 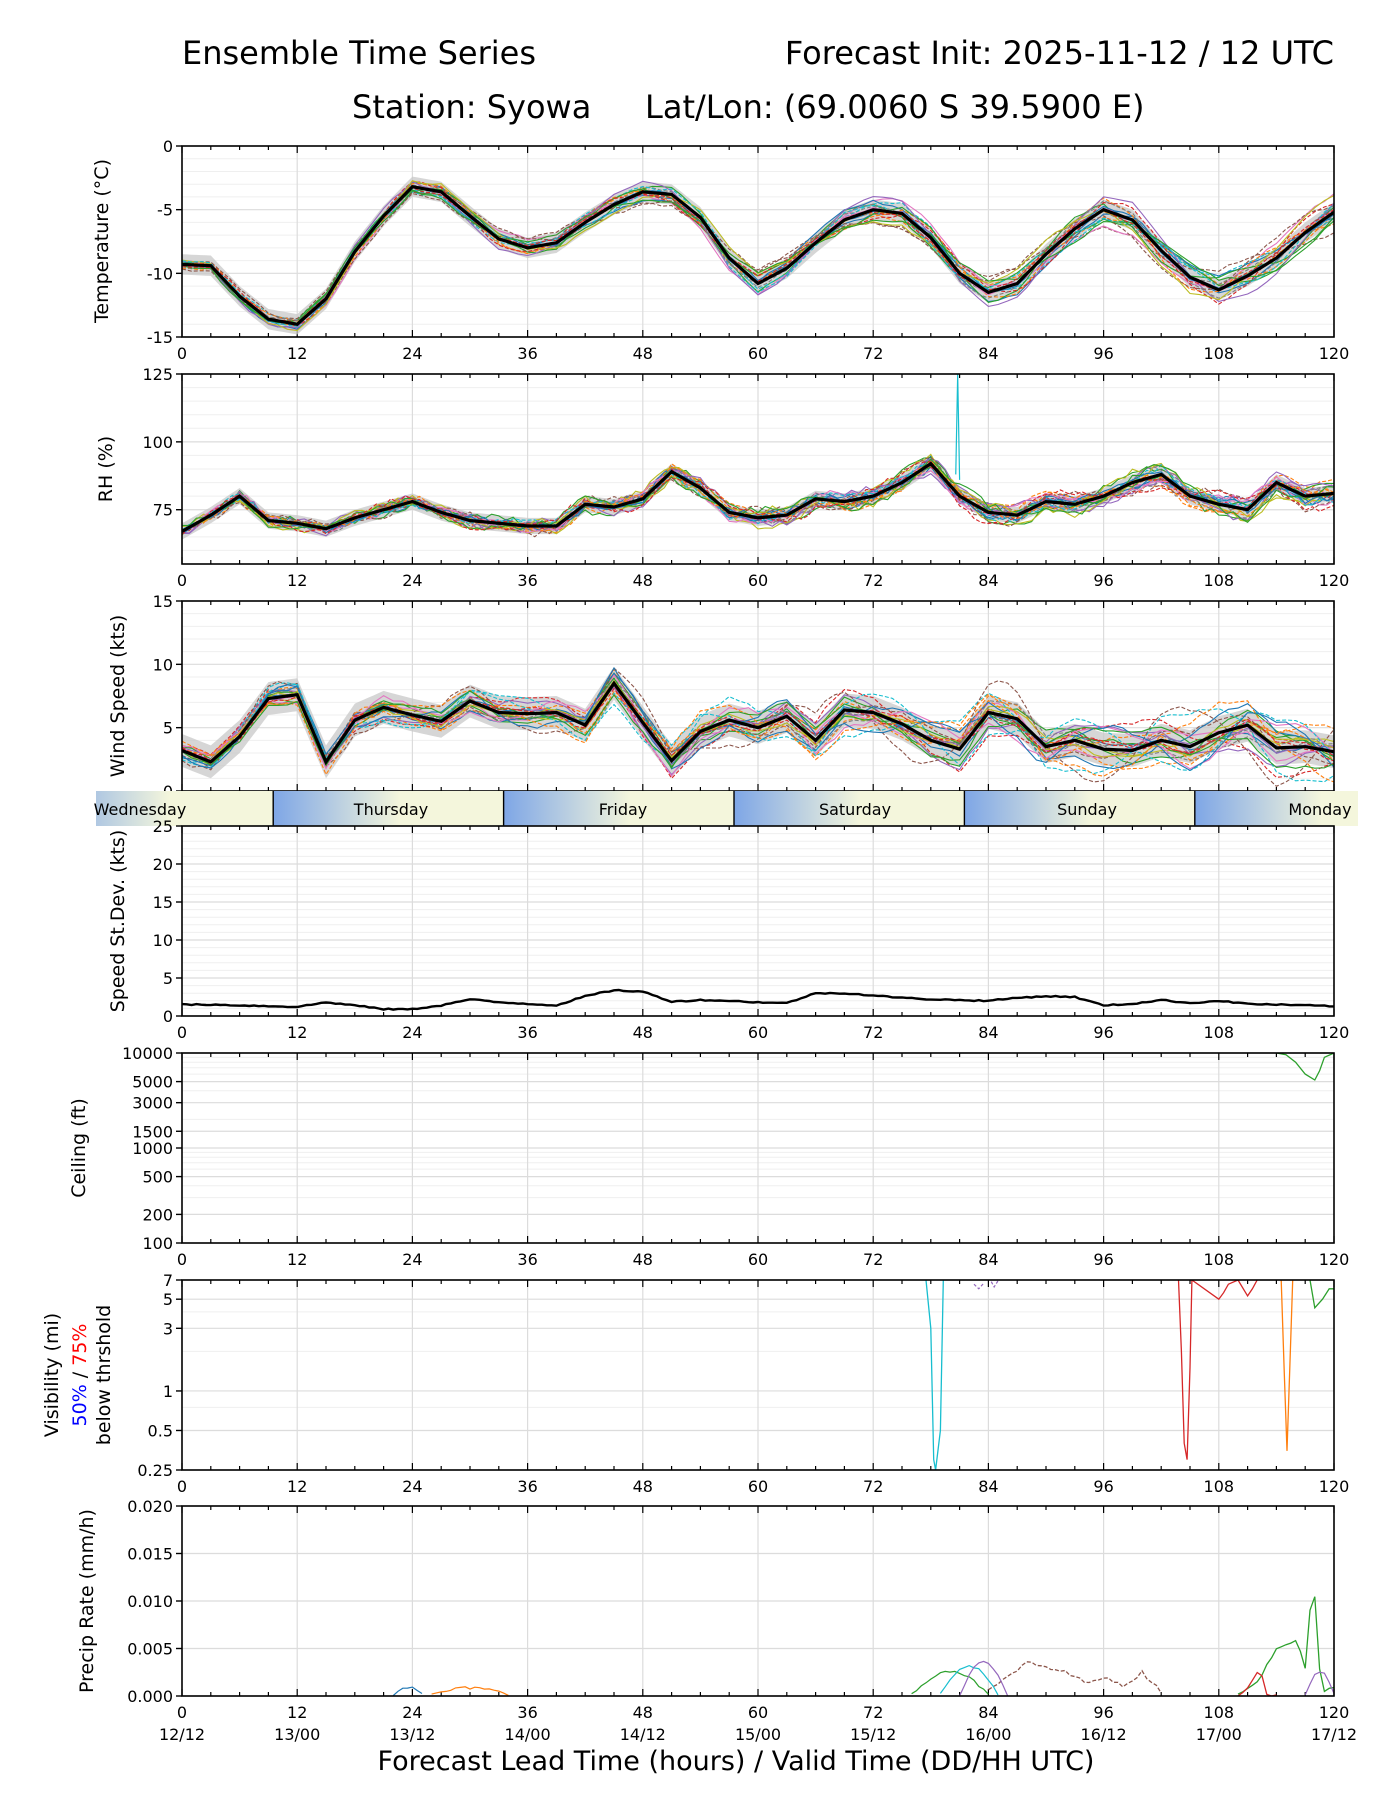 I want to click on precip-xtick-label: 0, so click(x=182, y=1712).